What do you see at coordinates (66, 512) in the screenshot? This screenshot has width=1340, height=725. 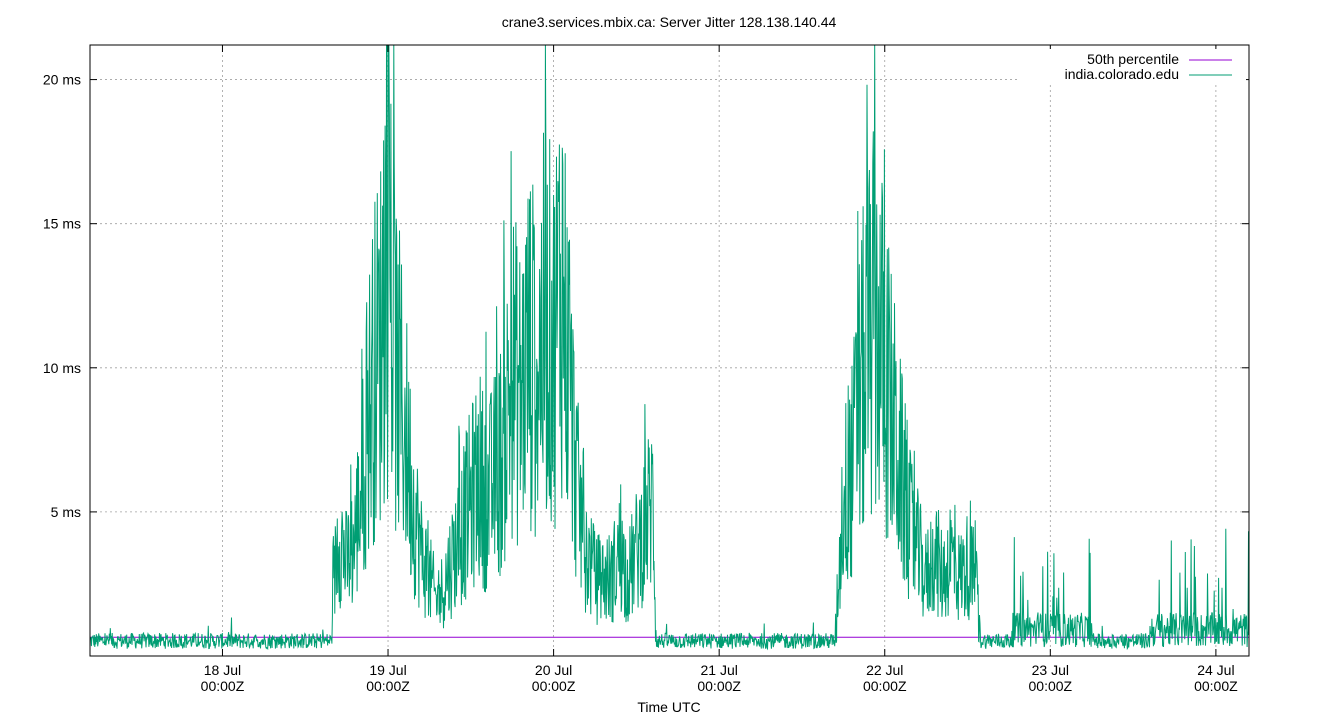 I see `y-tick-label: 5 ms` at bounding box center [66, 512].